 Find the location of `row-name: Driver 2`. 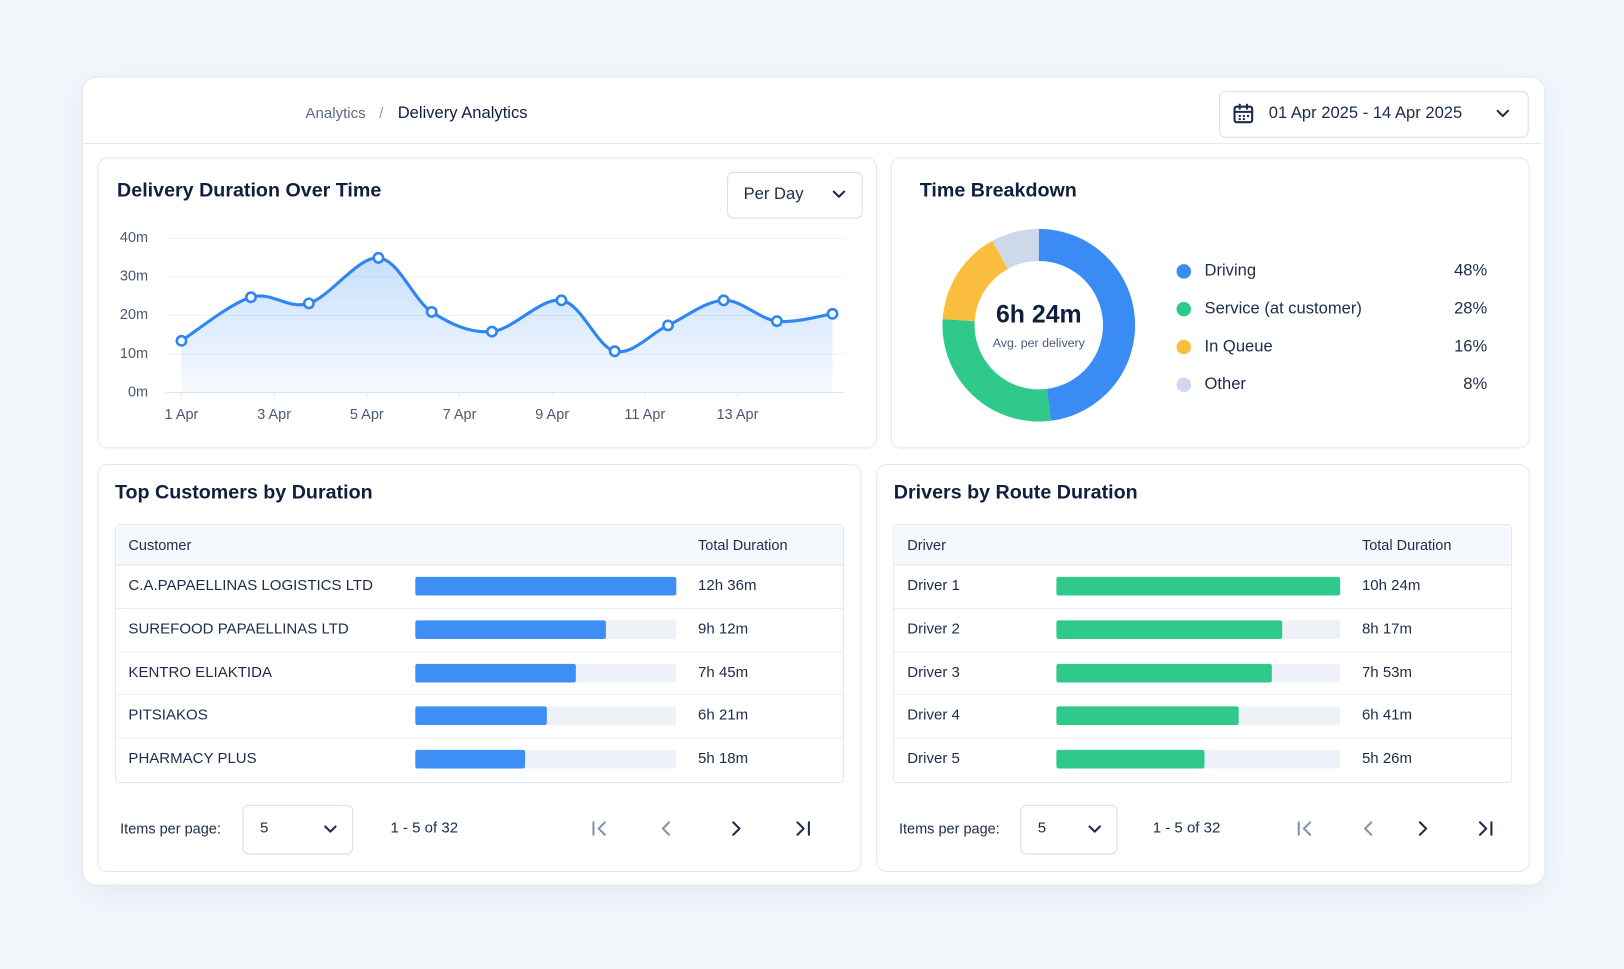

row-name: Driver 2 is located at coordinates (933, 629).